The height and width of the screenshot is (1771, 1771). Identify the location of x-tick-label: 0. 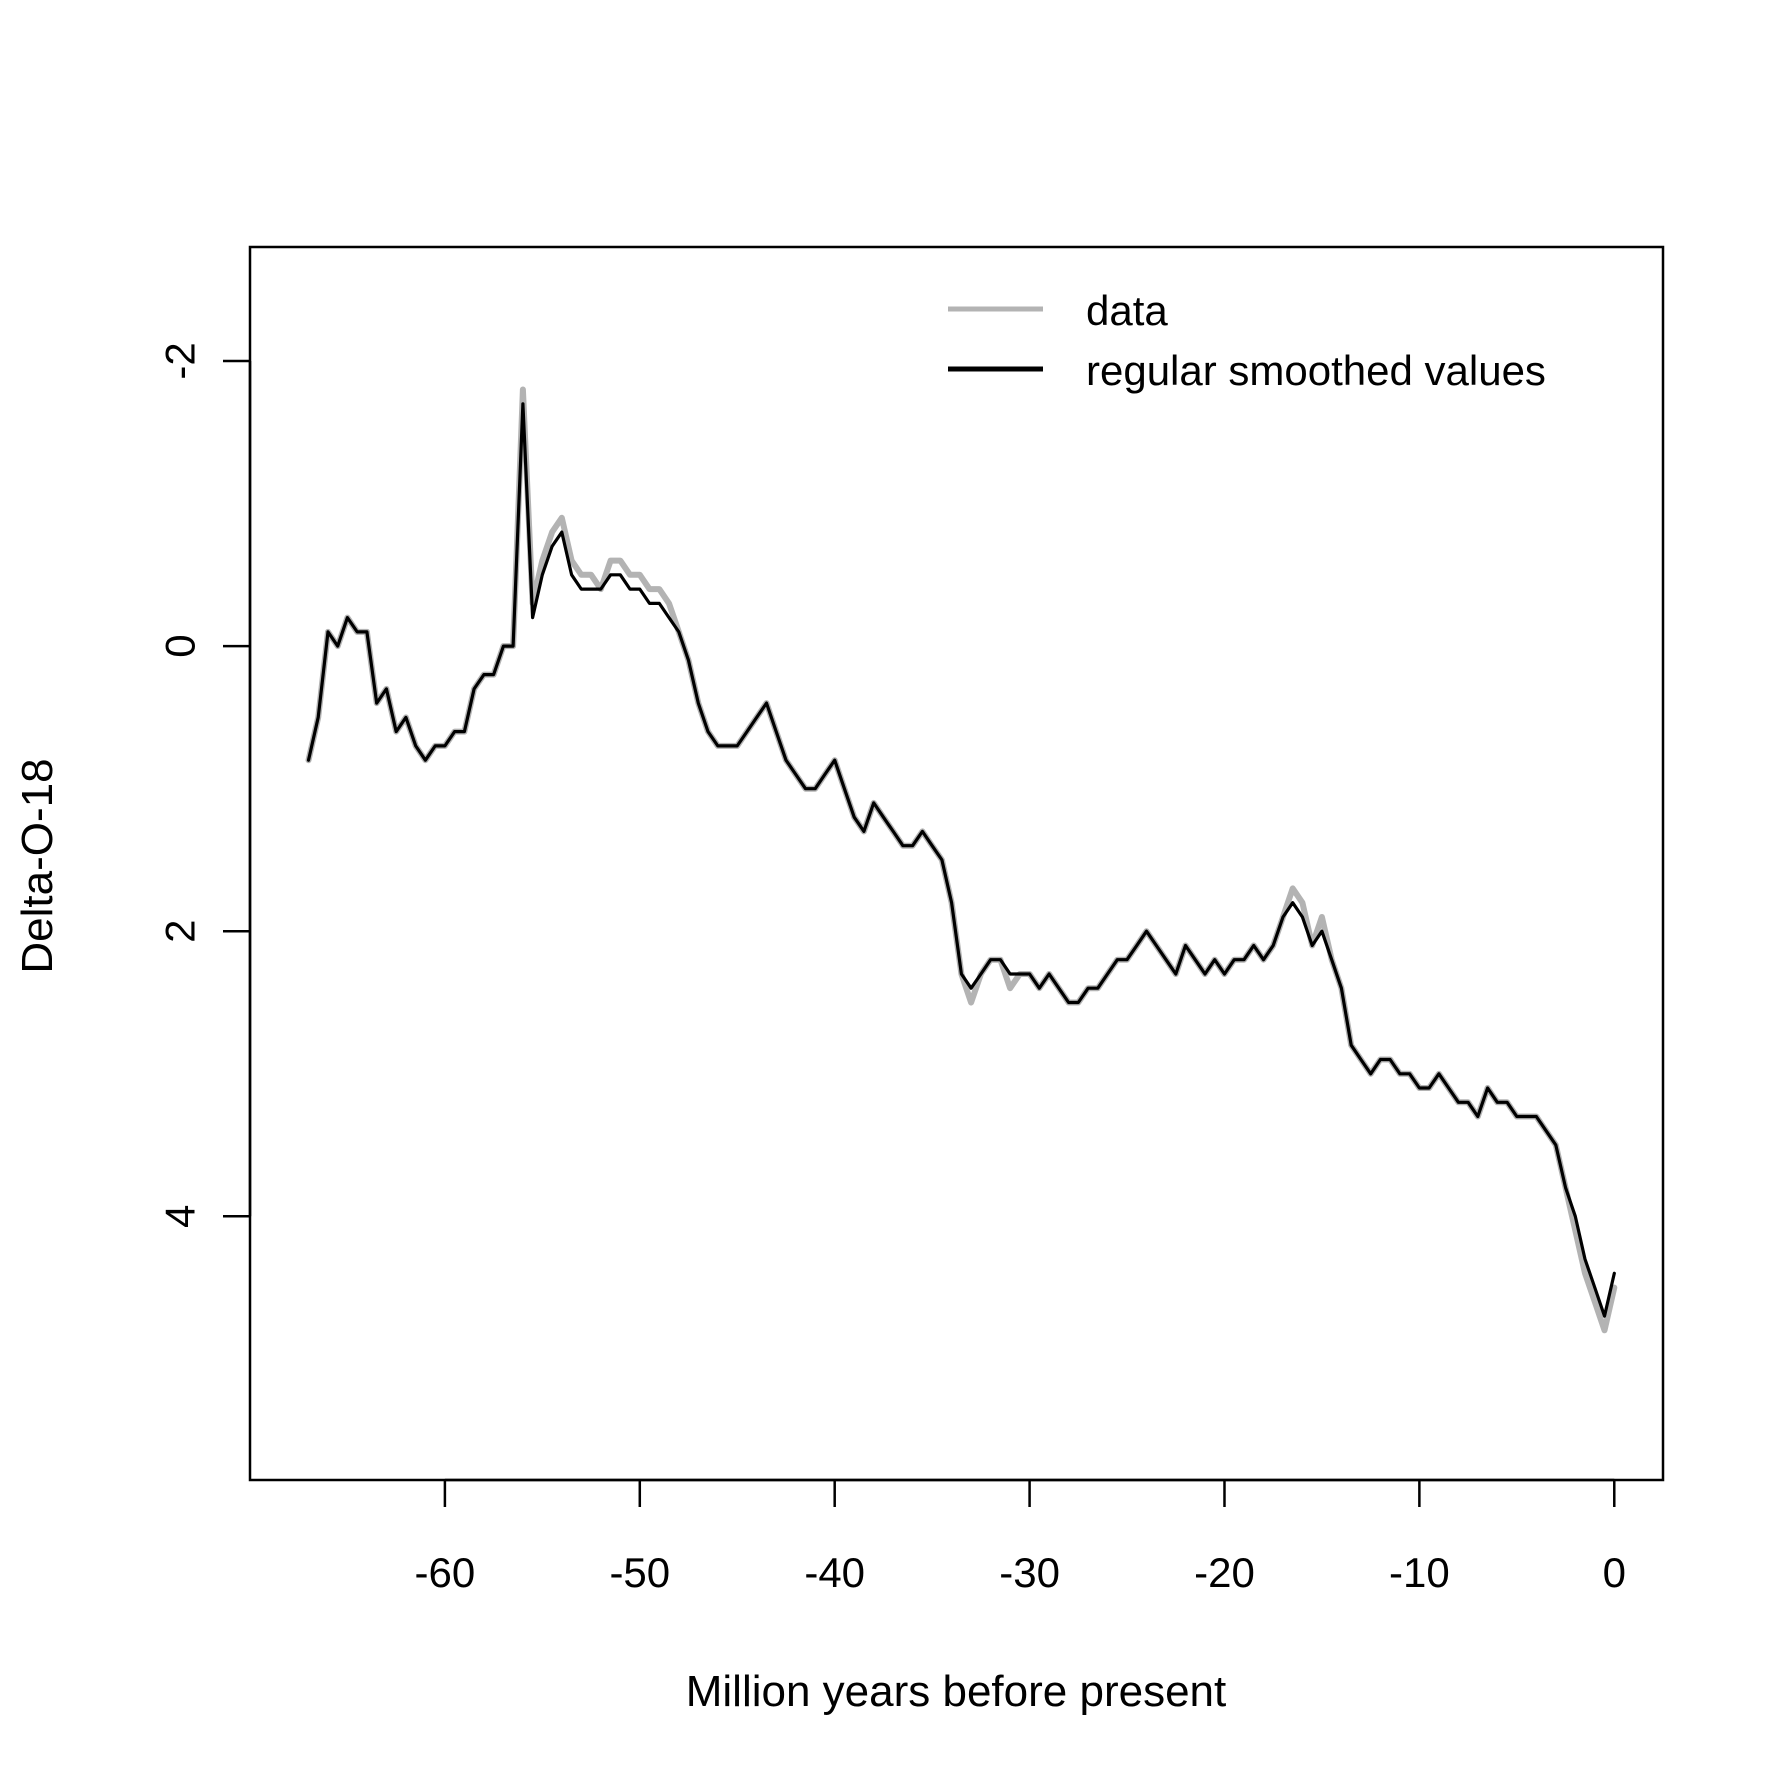
(1614, 1572).